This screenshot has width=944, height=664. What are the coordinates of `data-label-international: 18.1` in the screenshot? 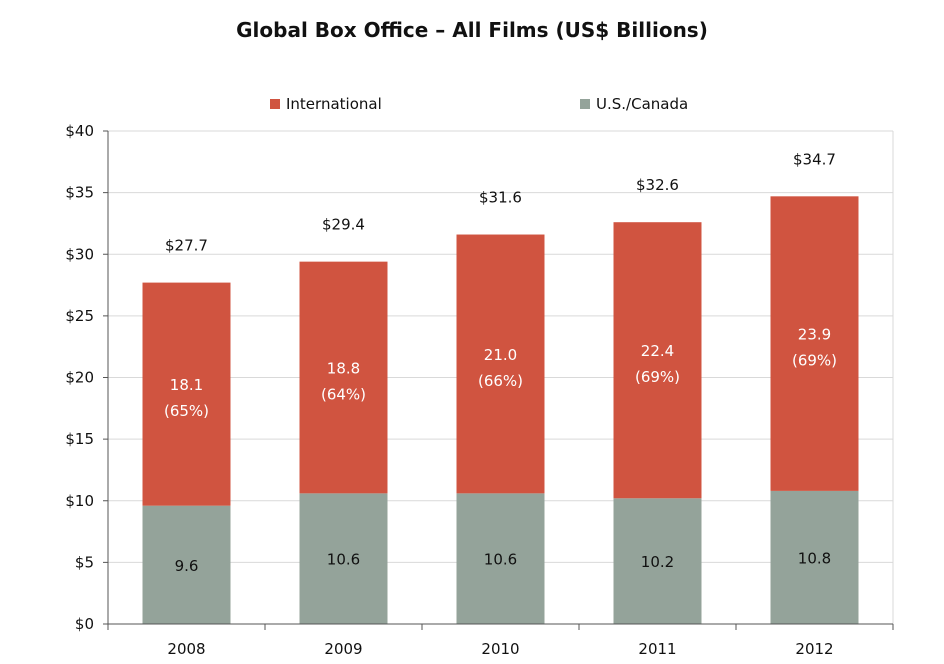 It's located at (186, 385).